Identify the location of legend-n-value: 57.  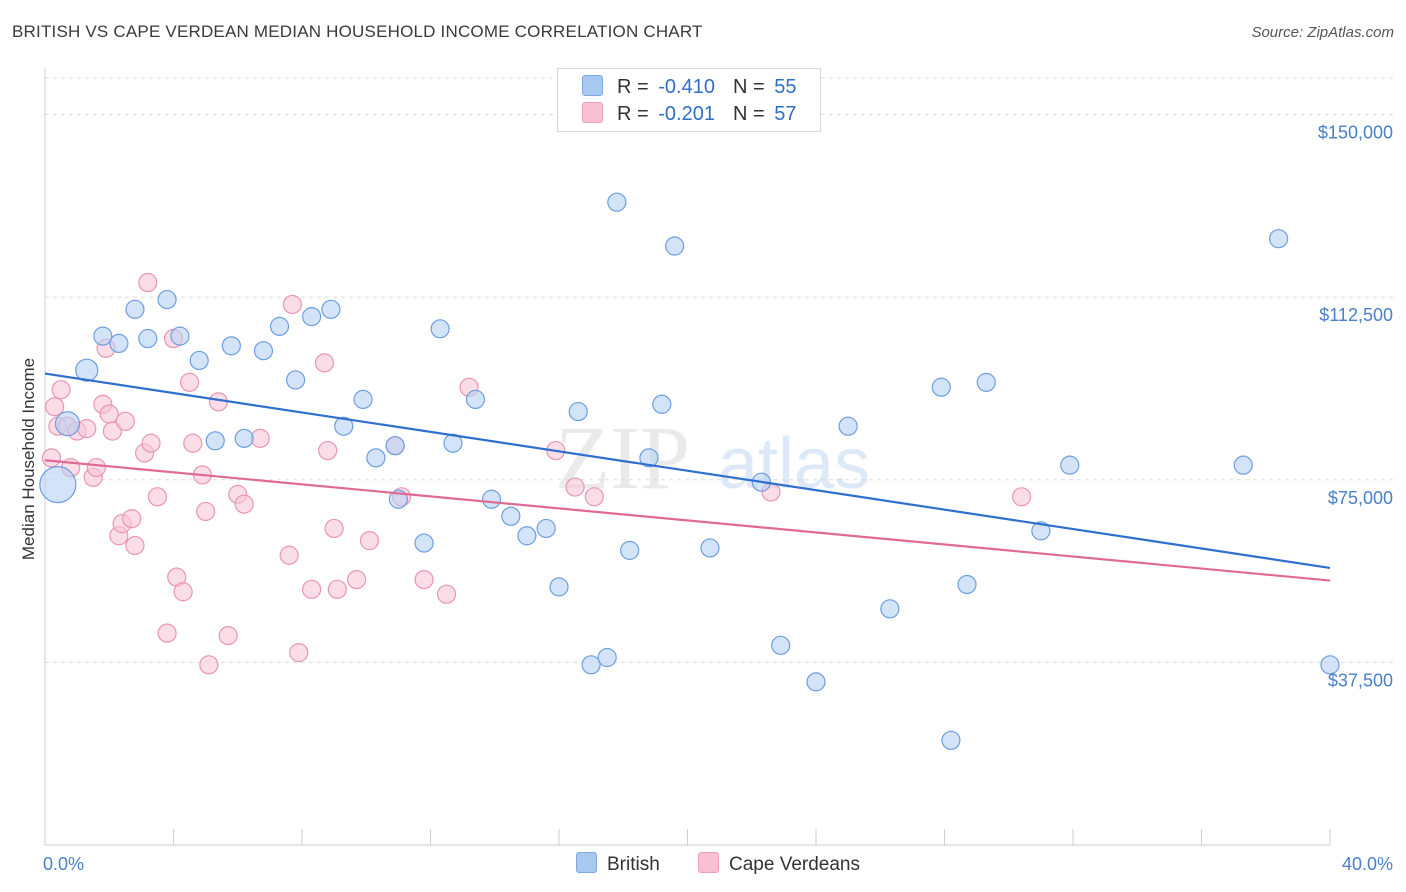
(785, 114).